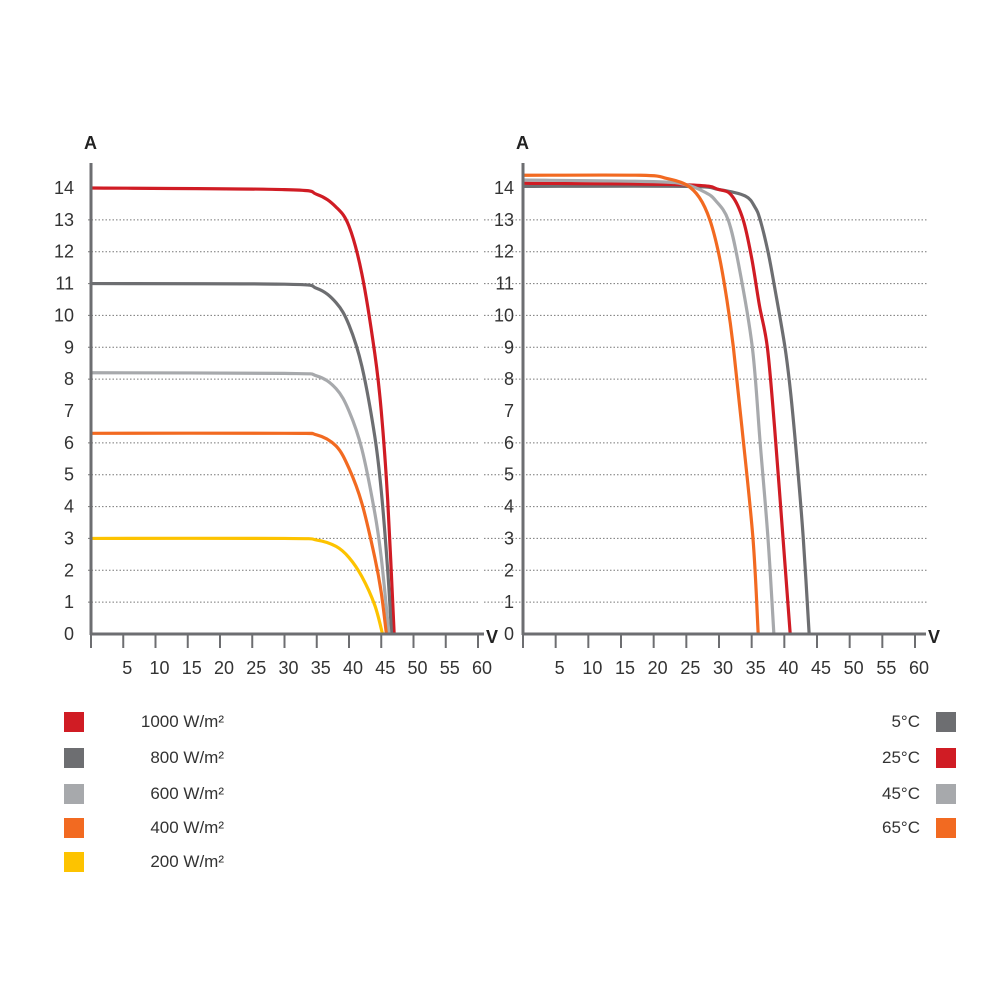  I want to click on series-line-5-c, so click(666, 409).